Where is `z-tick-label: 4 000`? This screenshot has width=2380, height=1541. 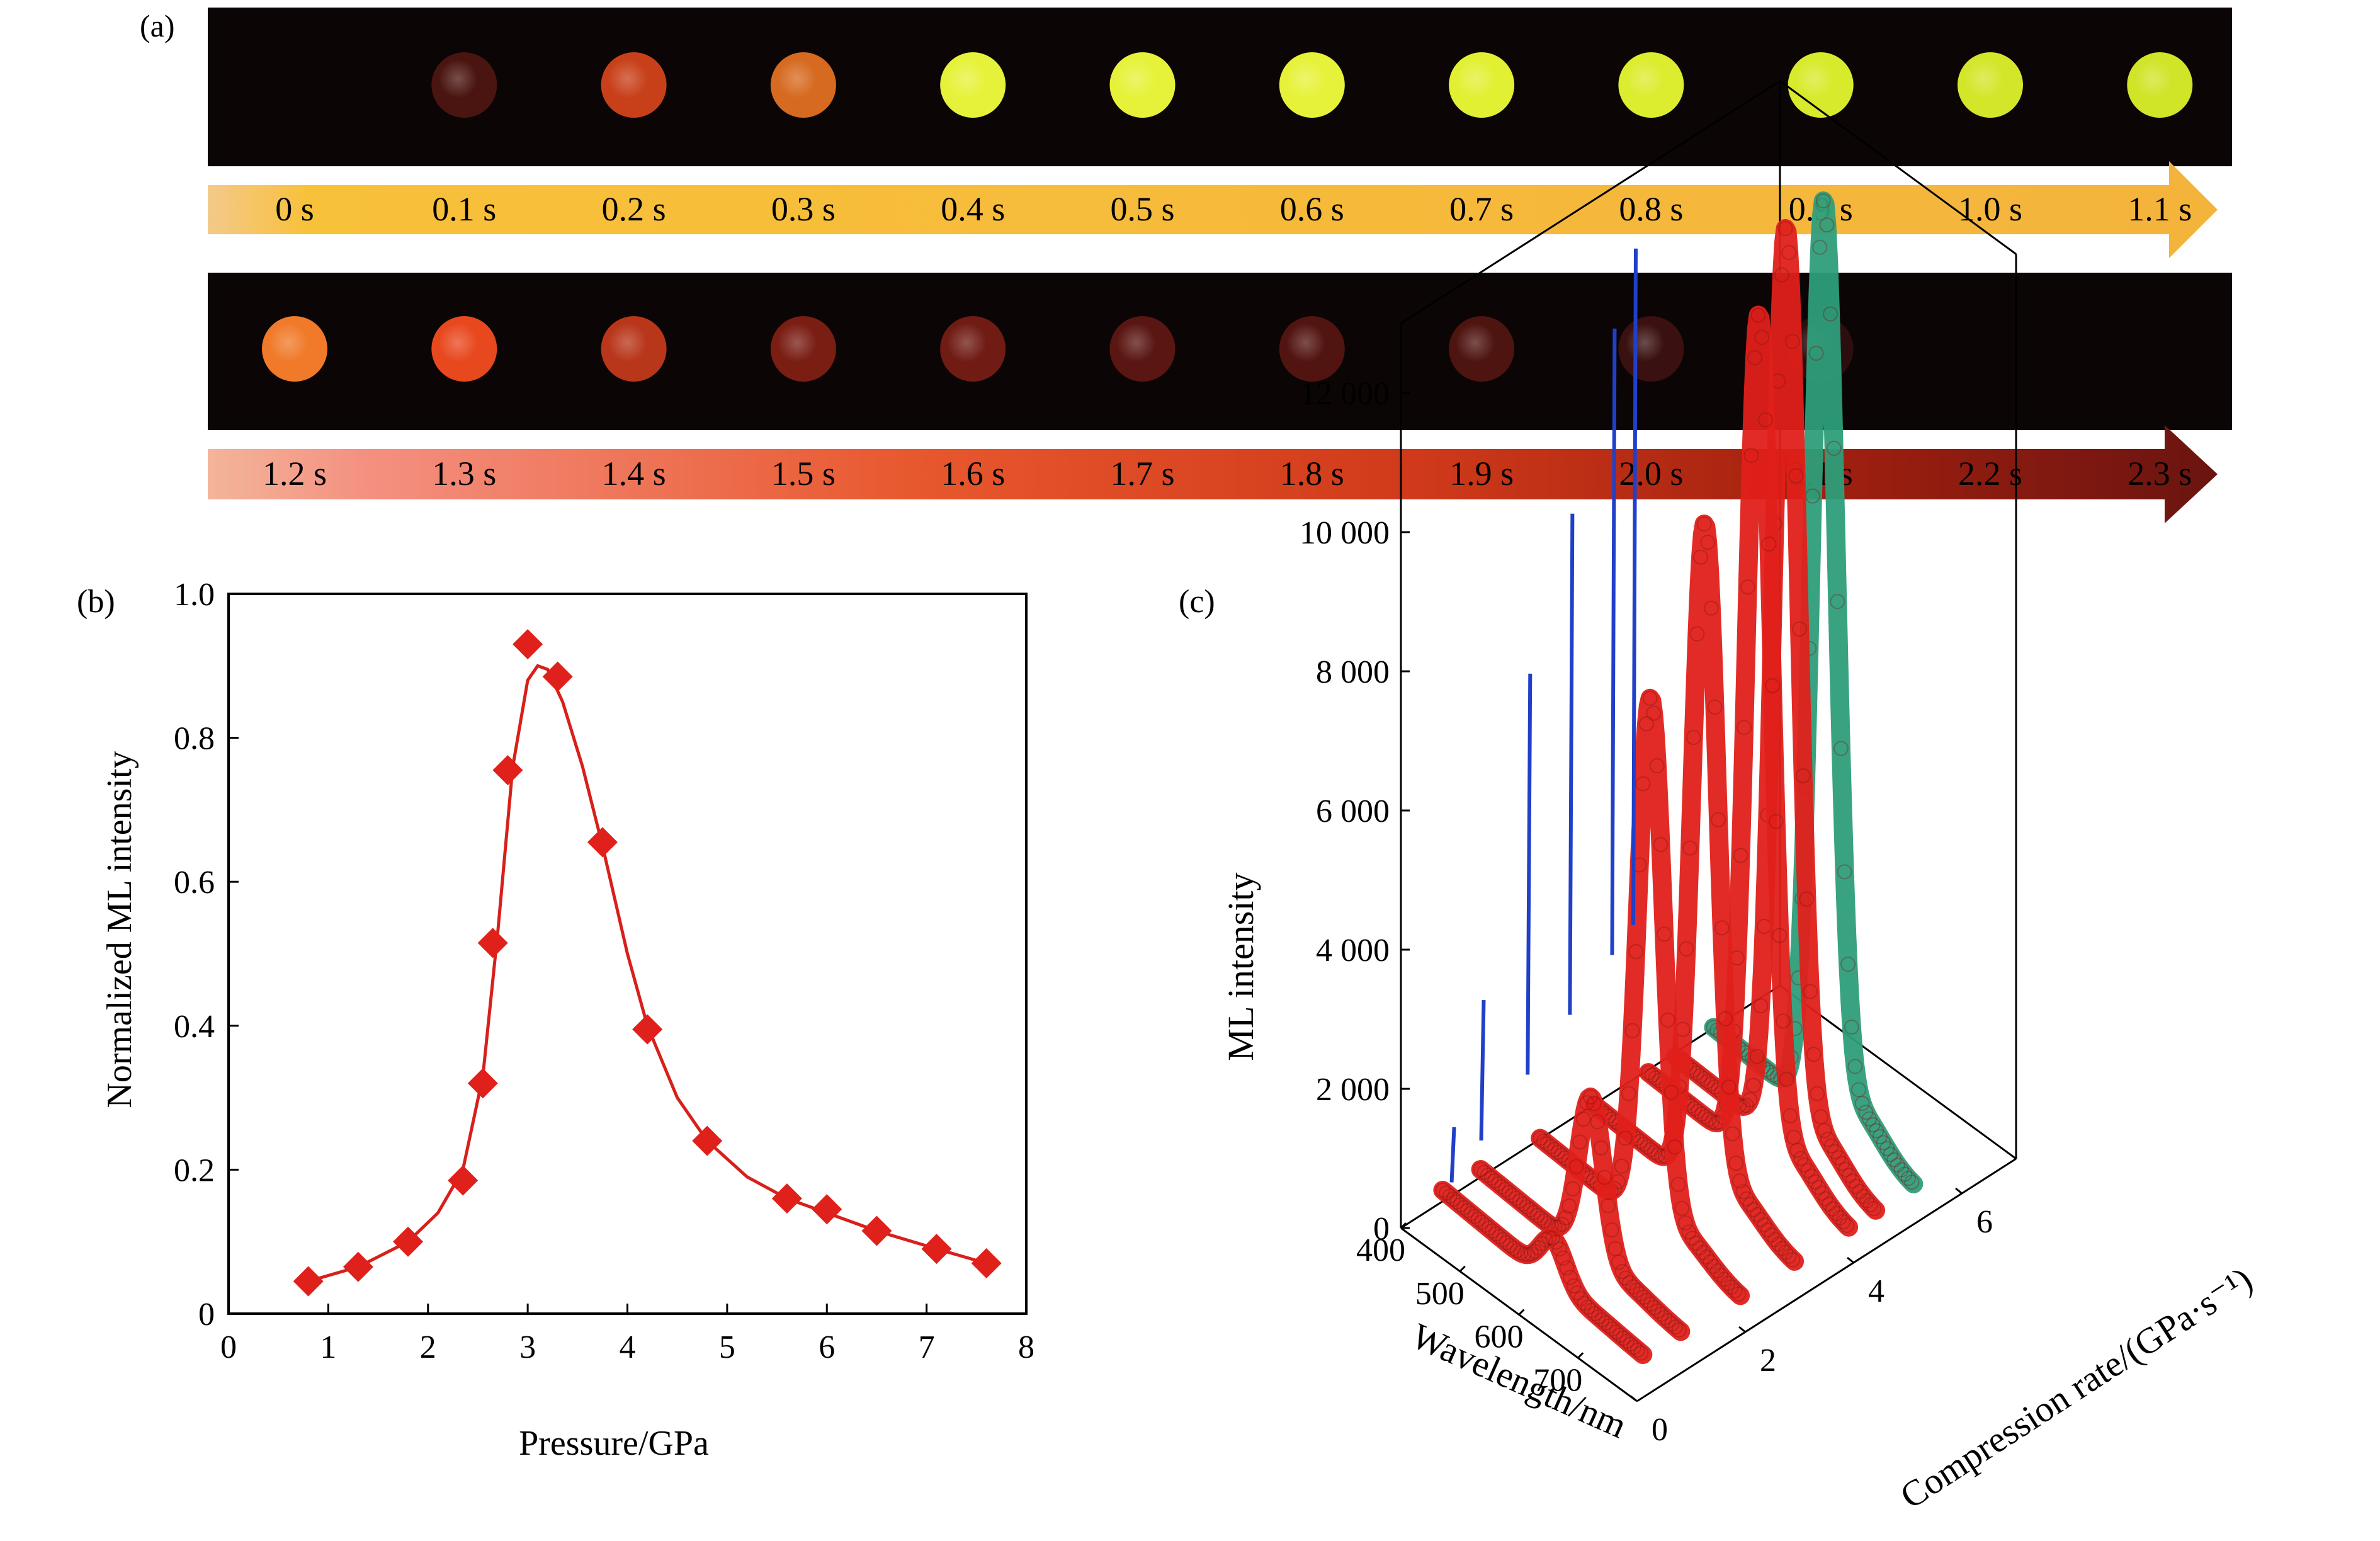 z-tick-label: 4 000 is located at coordinates (1353, 951).